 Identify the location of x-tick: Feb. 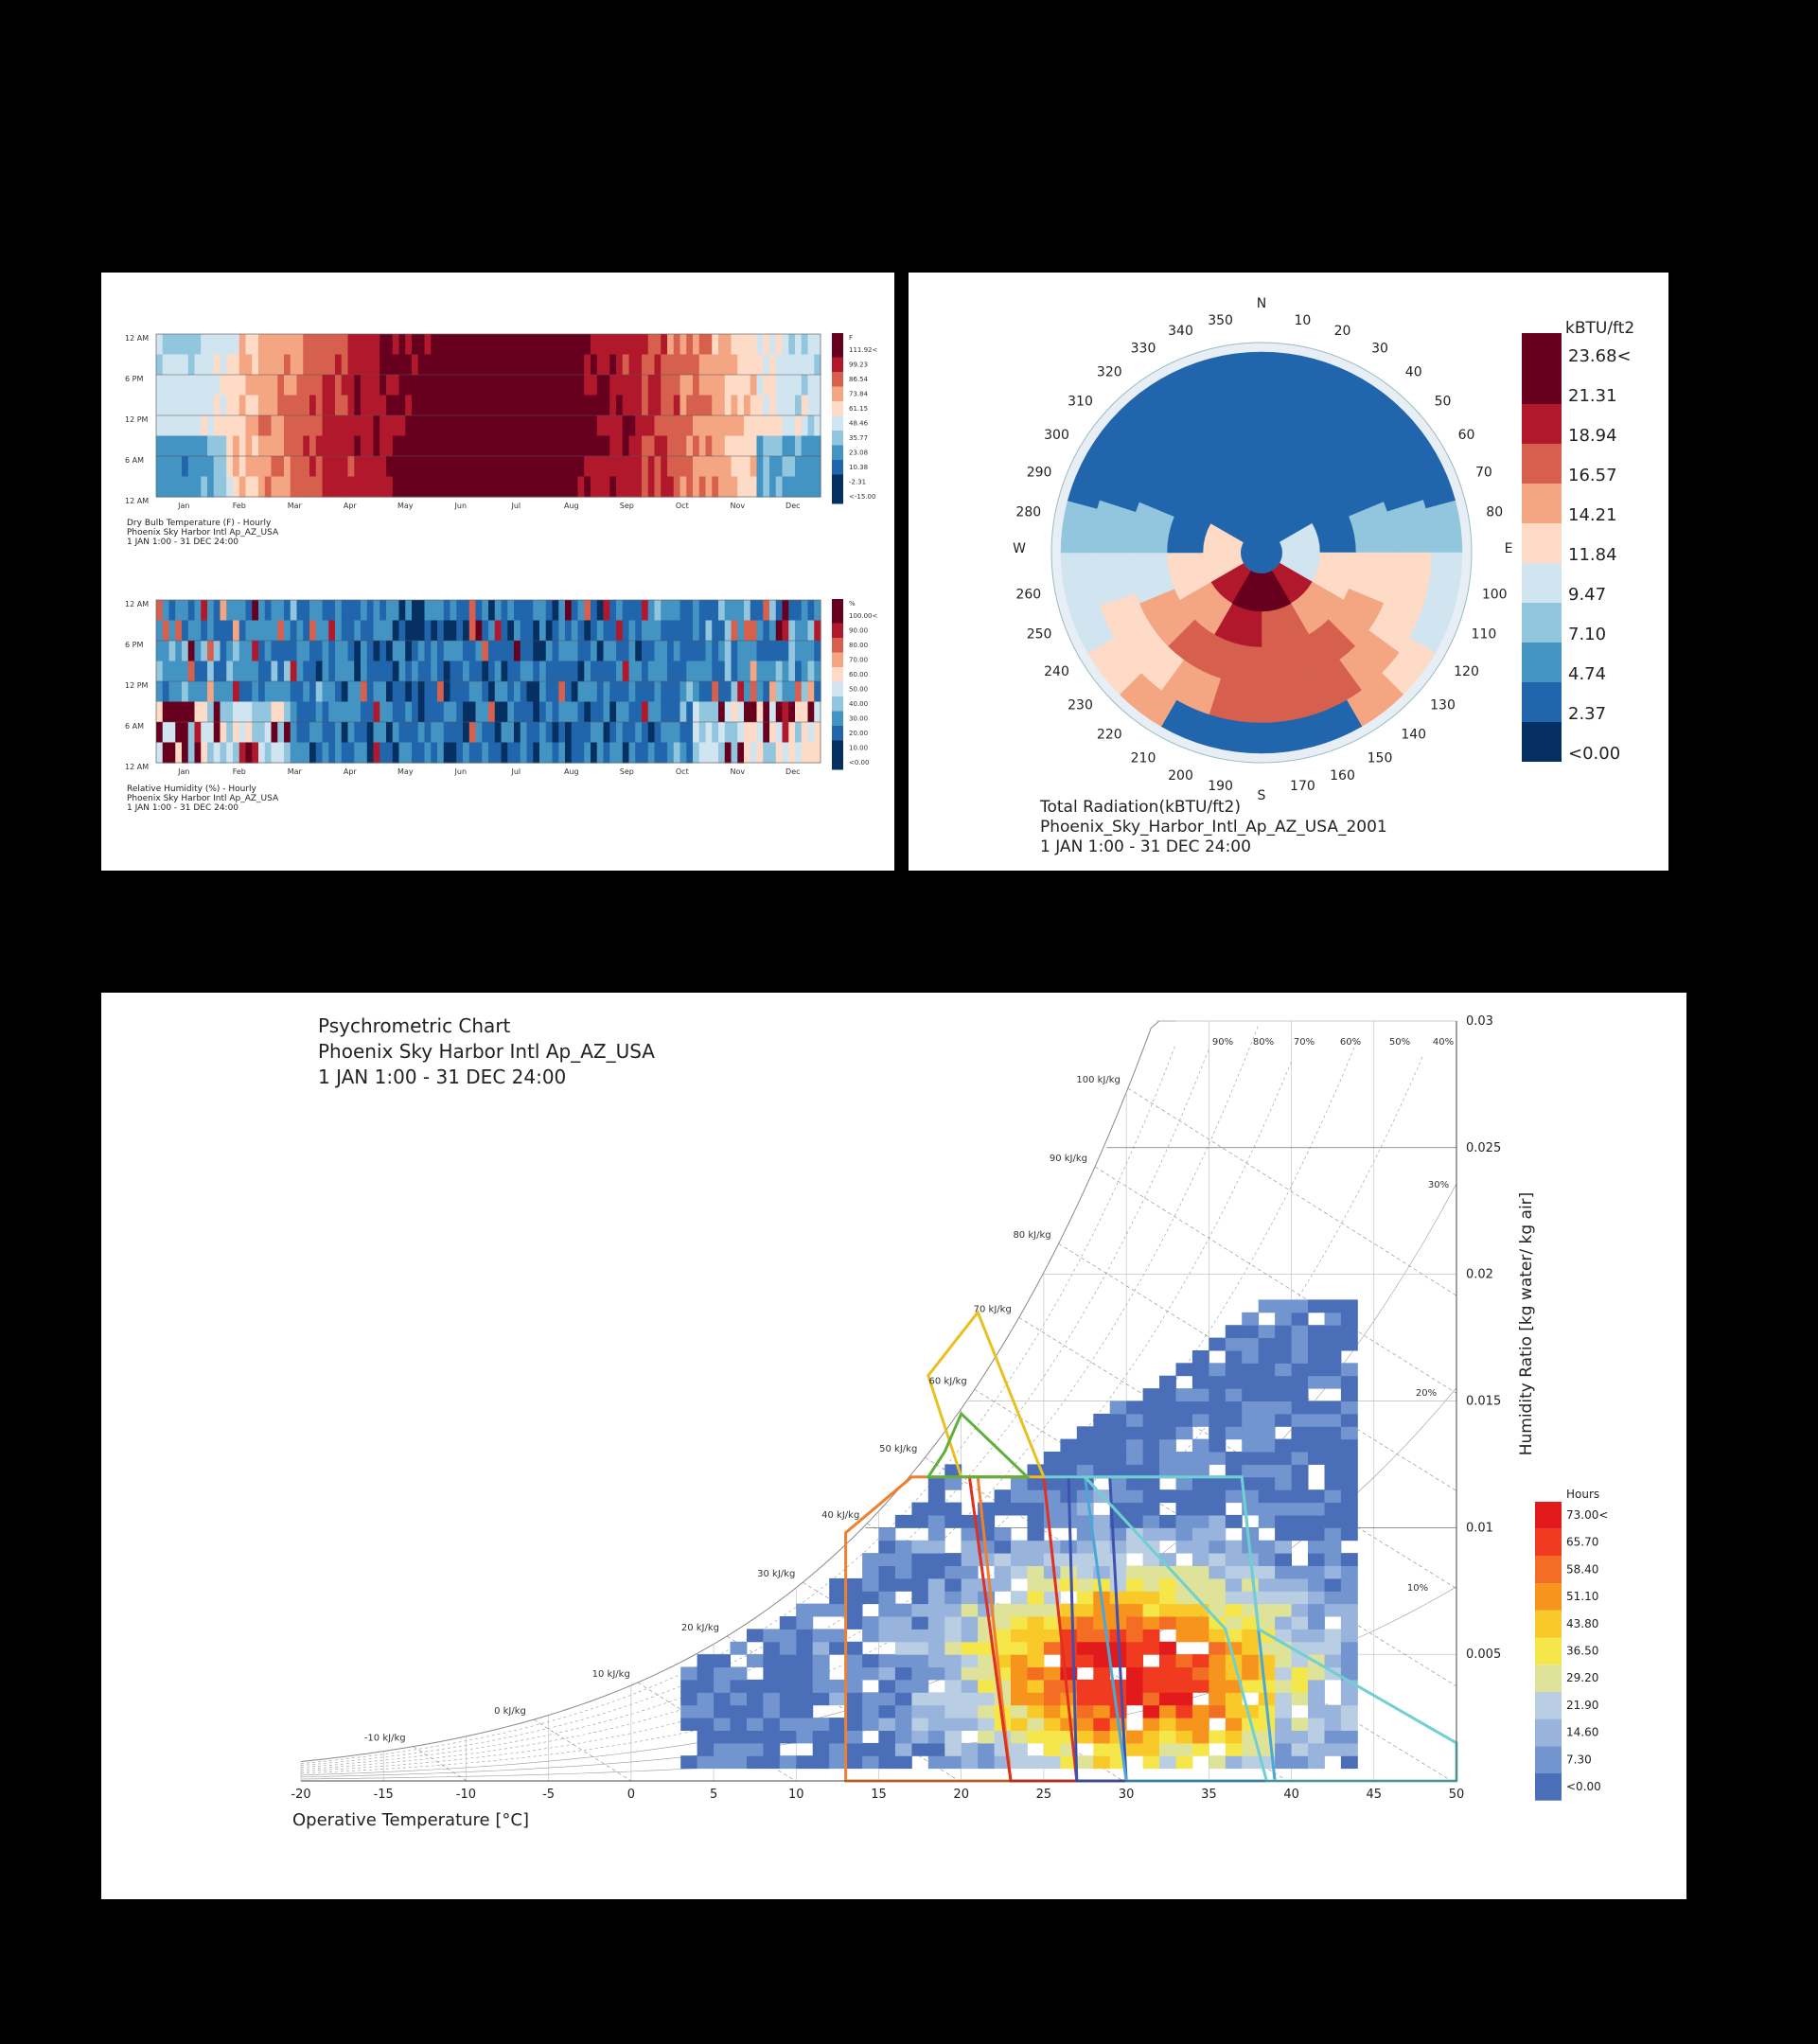
(239, 771).